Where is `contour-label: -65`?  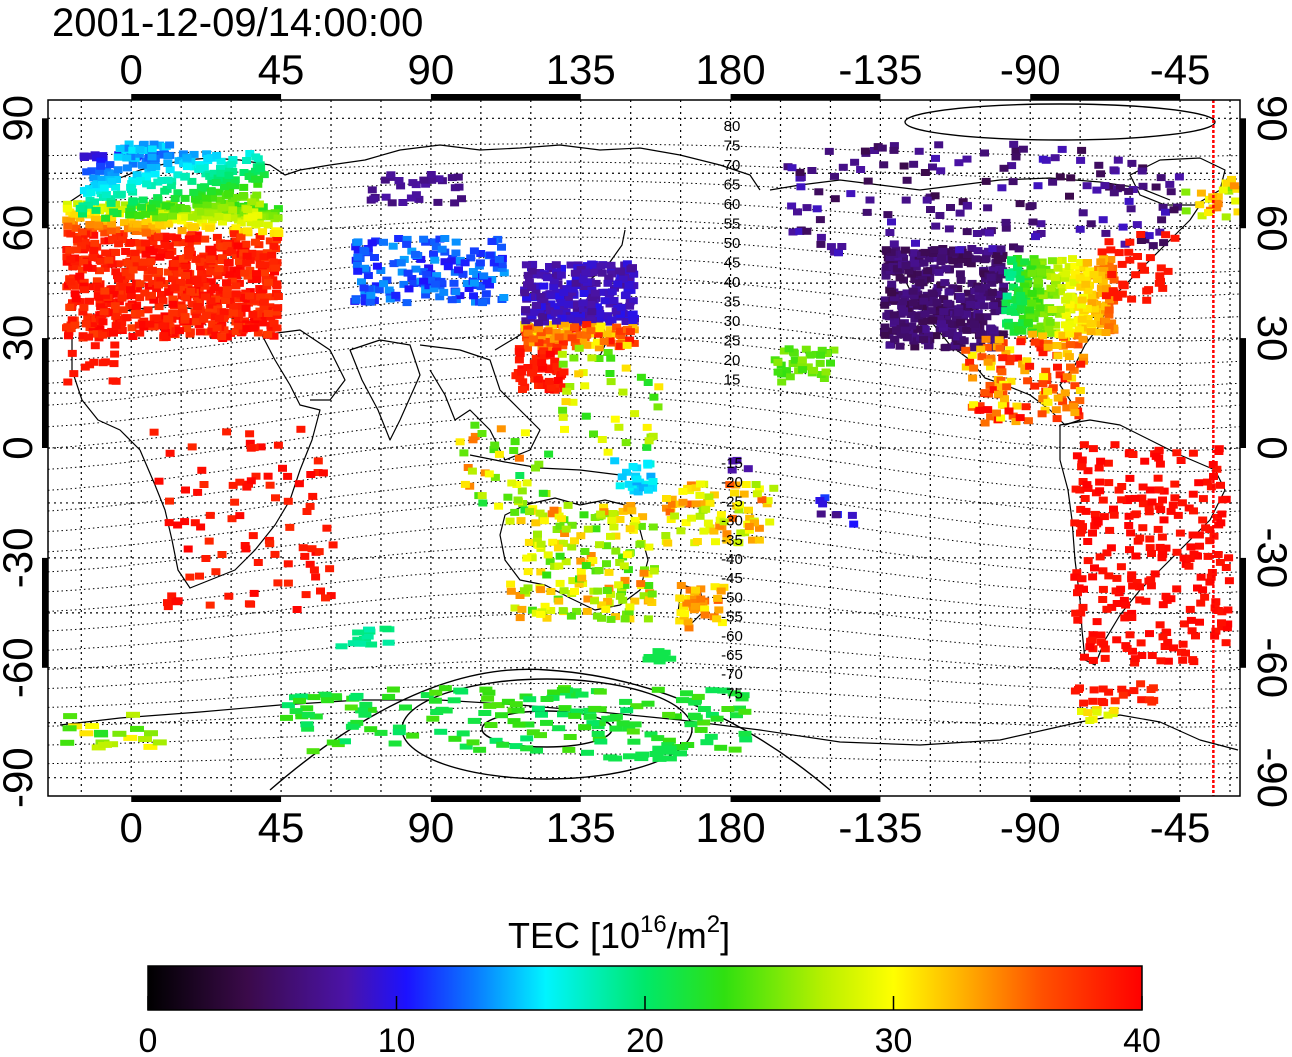 contour-label: -65 is located at coordinates (732, 655).